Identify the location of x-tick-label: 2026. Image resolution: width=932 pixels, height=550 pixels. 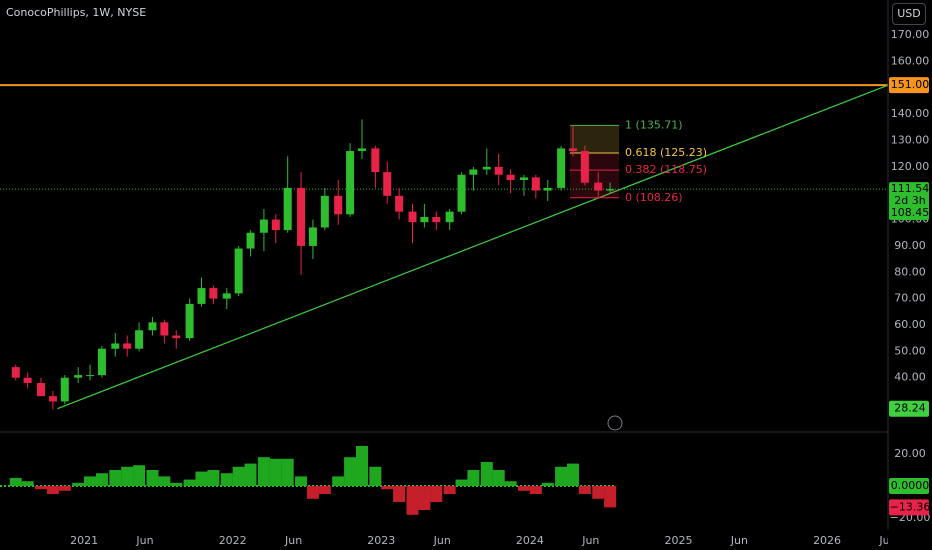
(827, 540).